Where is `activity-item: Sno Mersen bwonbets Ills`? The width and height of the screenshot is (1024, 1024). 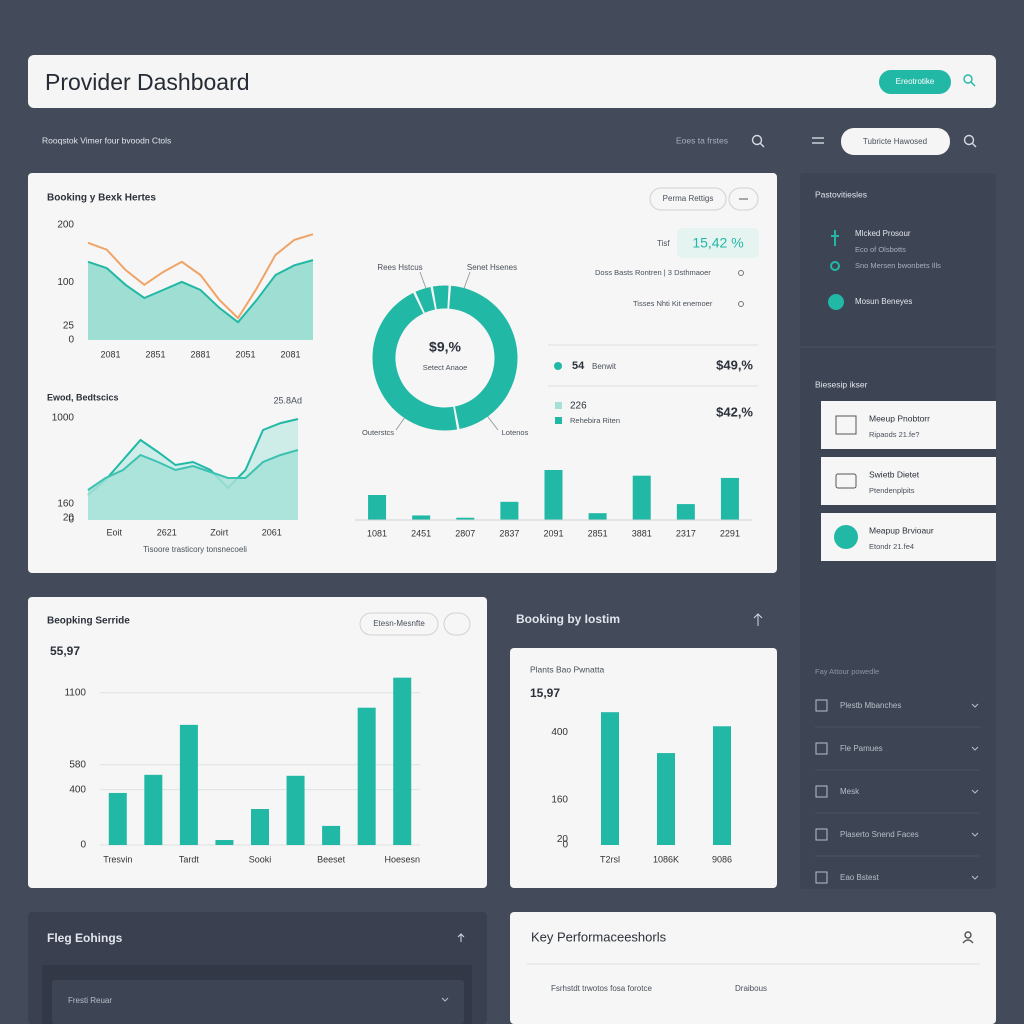
activity-item: Sno Mersen bwonbets Ills is located at coordinates (898, 265).